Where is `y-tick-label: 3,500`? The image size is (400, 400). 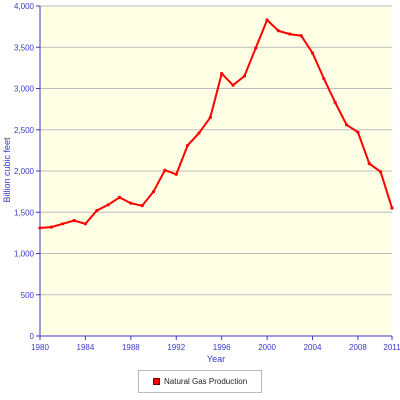 y-tick-label: 3,500 is located at coordinates (24, 47).